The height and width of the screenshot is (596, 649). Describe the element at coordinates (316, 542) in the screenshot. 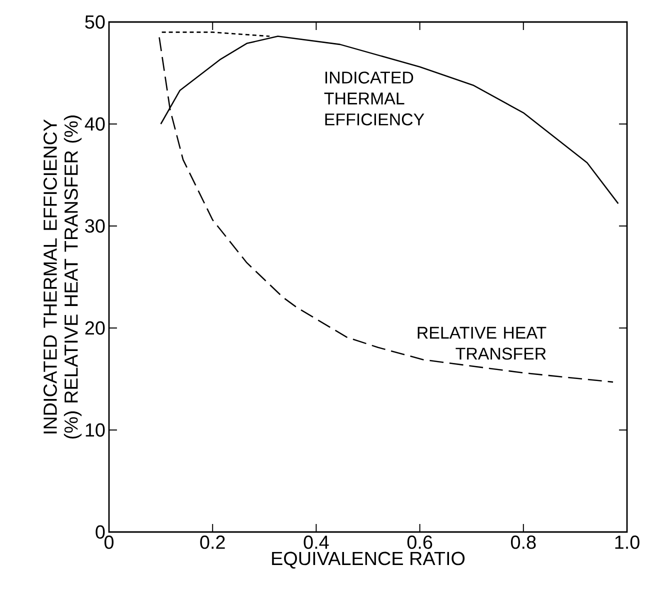

I see `x-tick-label: 0.4` at that location.